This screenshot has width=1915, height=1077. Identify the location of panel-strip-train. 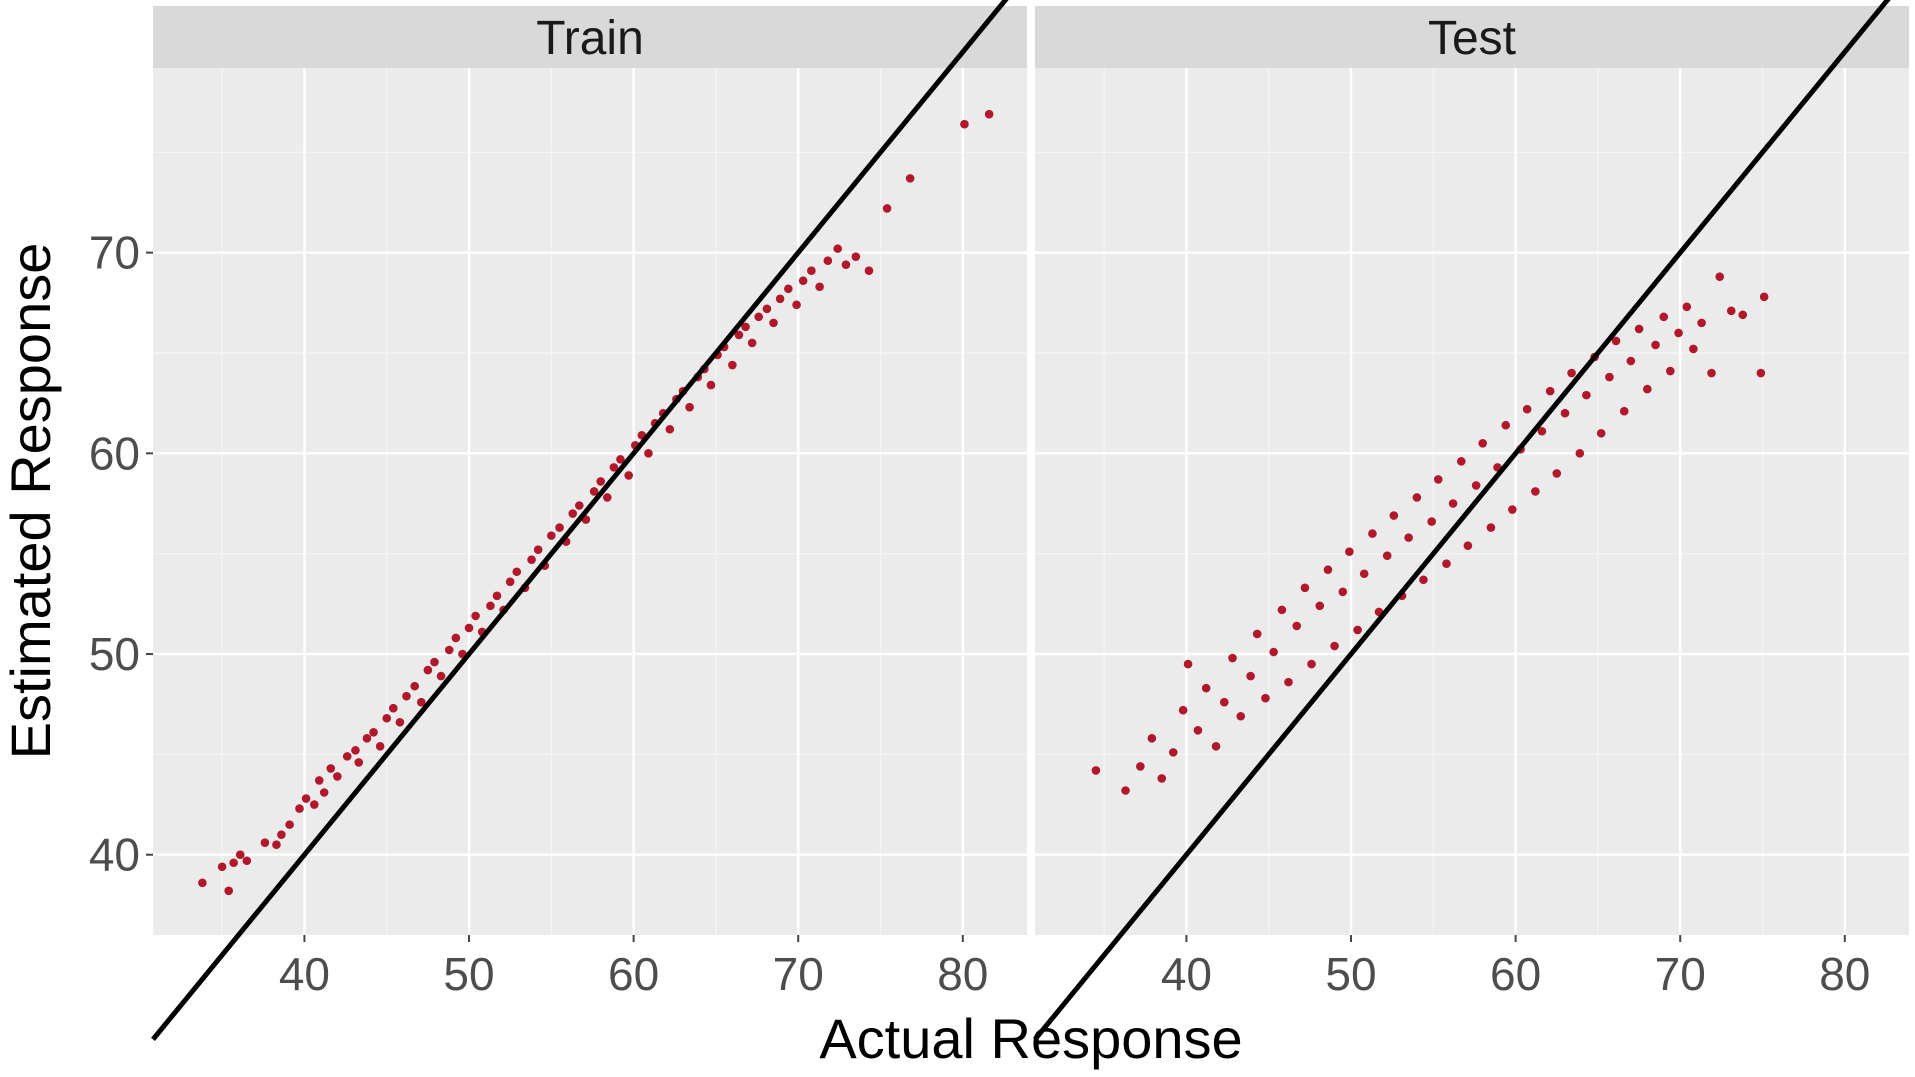
(590, 37).